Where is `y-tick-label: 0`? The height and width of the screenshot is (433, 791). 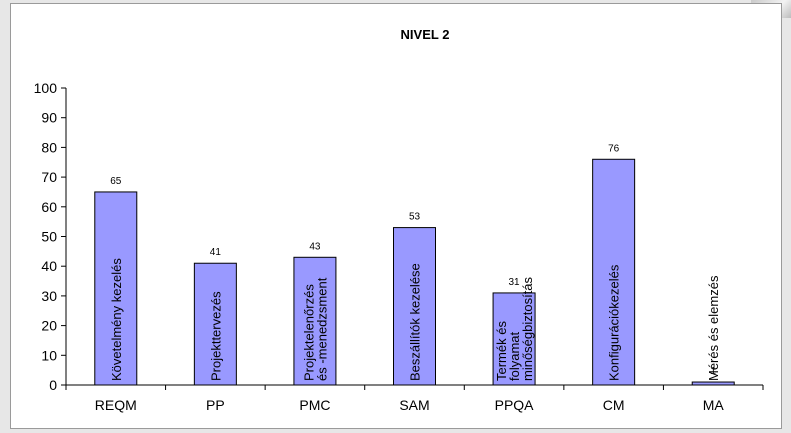
y-tick-label: 0 is located at coordinates (53, 385).